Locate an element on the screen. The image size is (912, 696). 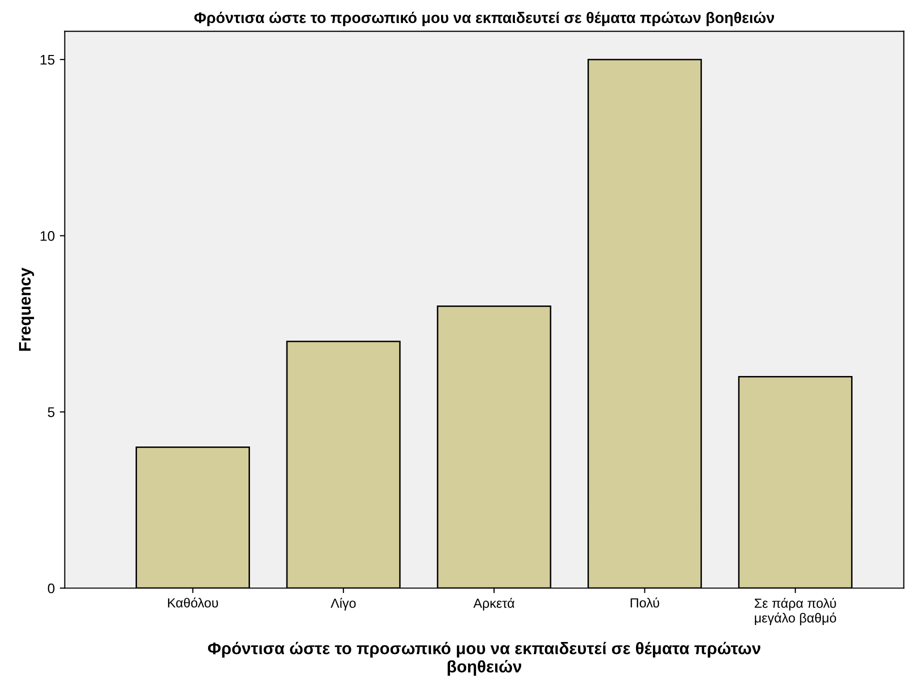
y-axis-title: Frequency is located at coordinates (26, 309).